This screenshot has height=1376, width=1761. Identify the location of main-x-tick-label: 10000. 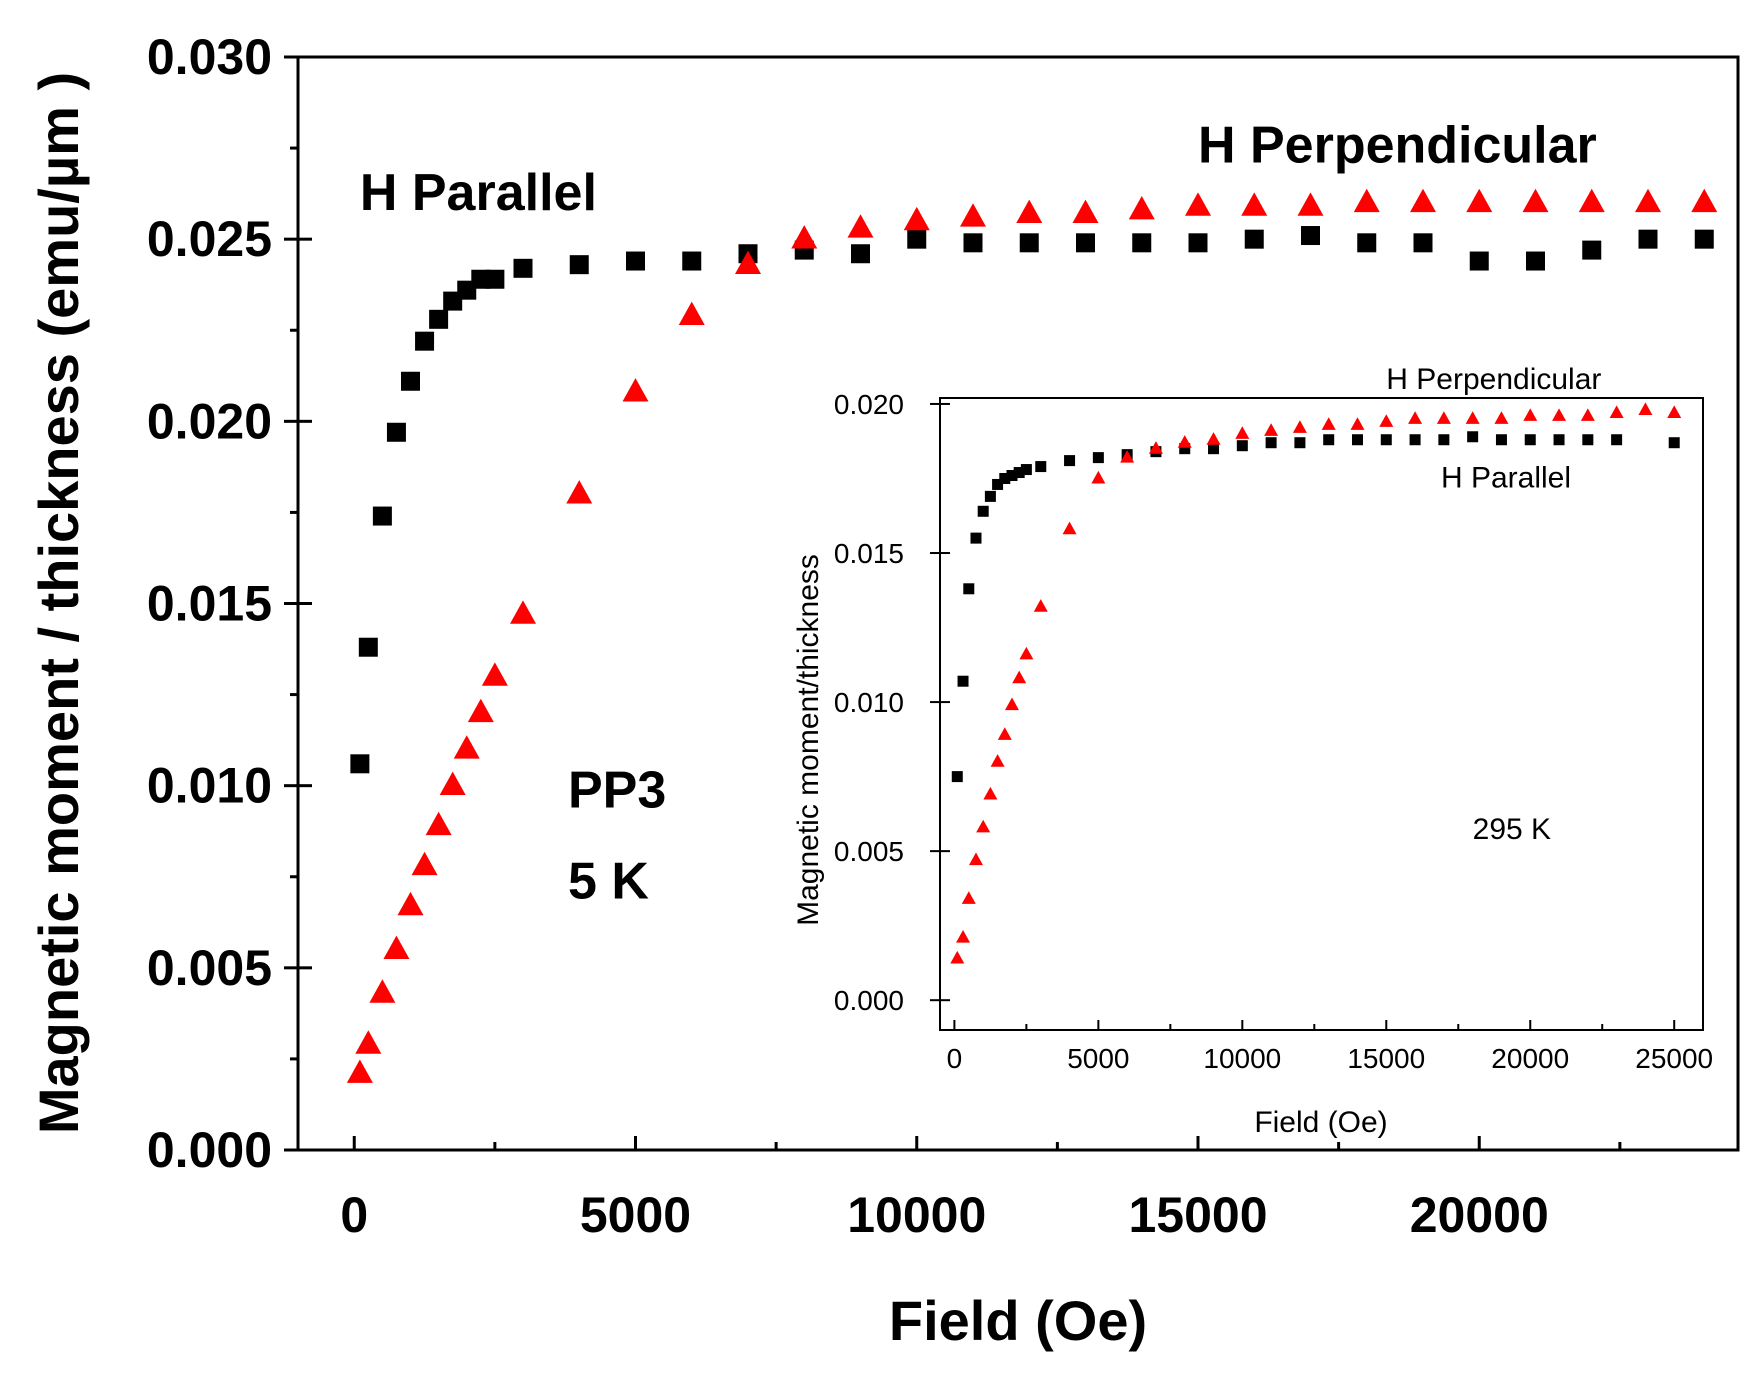
(916, 1215).